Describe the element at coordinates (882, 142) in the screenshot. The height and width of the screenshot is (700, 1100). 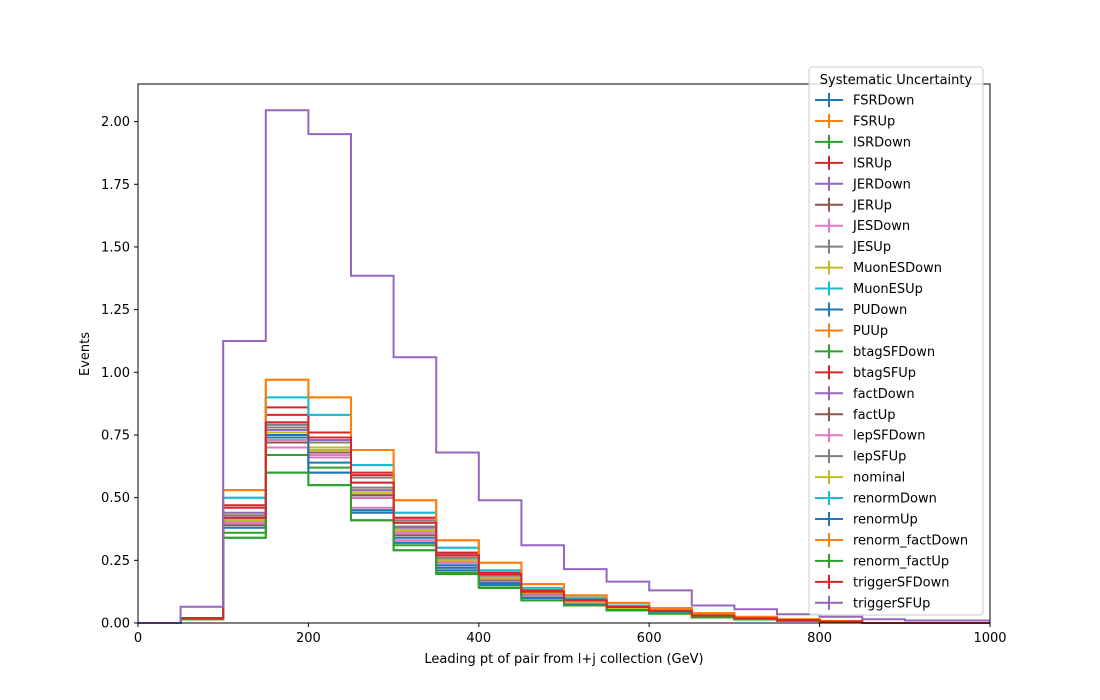
I see `legend-label: ISRDown` at that location.